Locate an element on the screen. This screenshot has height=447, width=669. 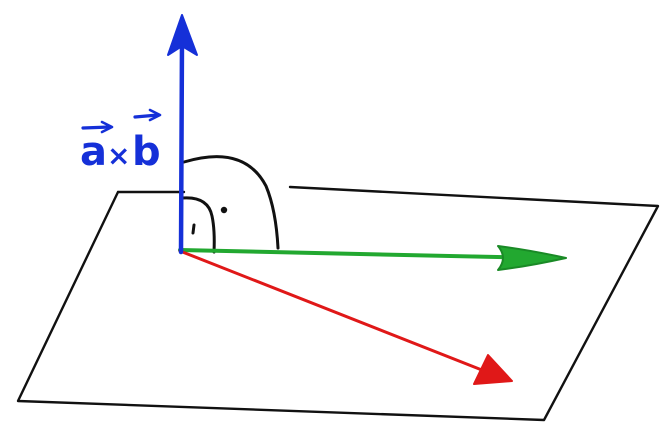
cross-product-arrowhead is located at coordinates (182, 35).